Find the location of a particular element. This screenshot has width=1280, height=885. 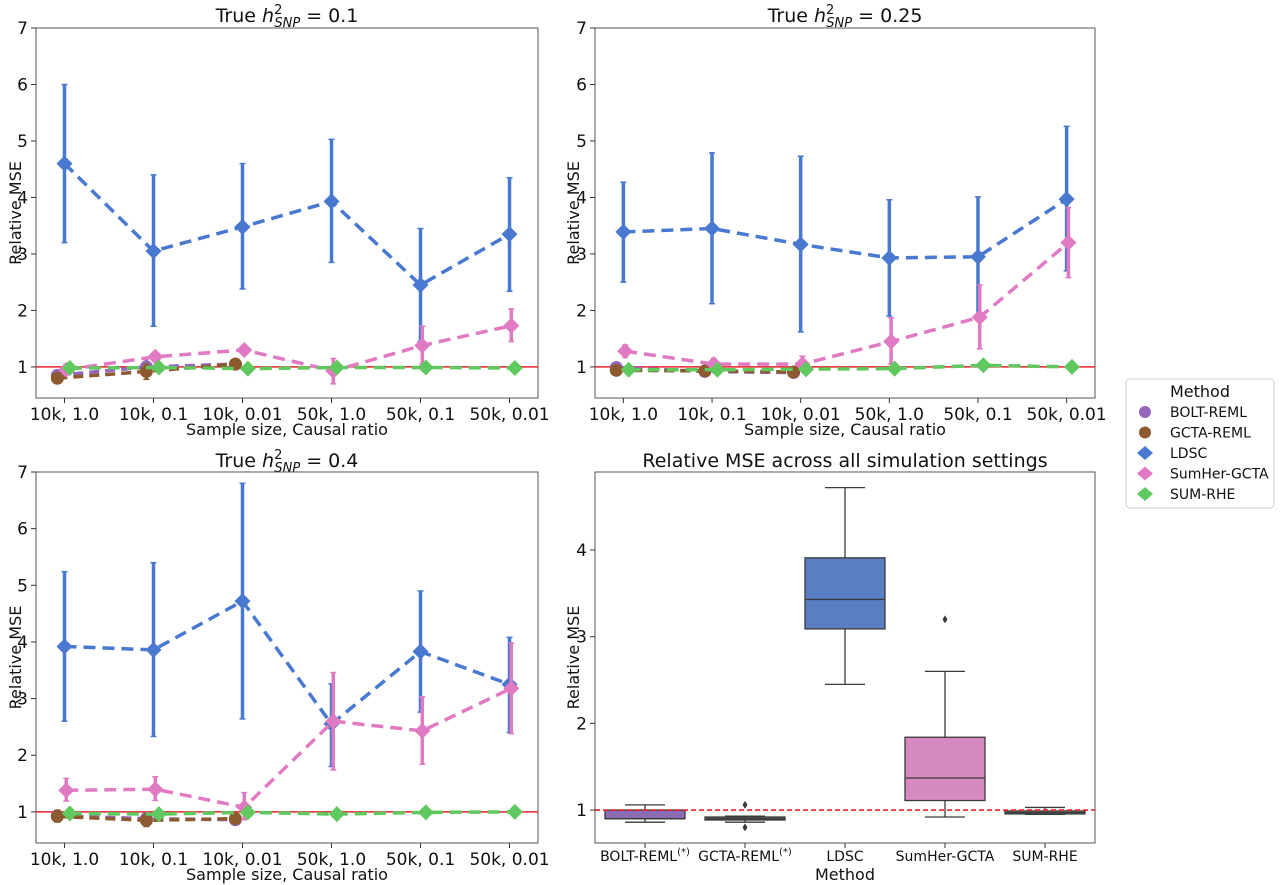

series-line-ldsc is located at coordinates (287, 225).